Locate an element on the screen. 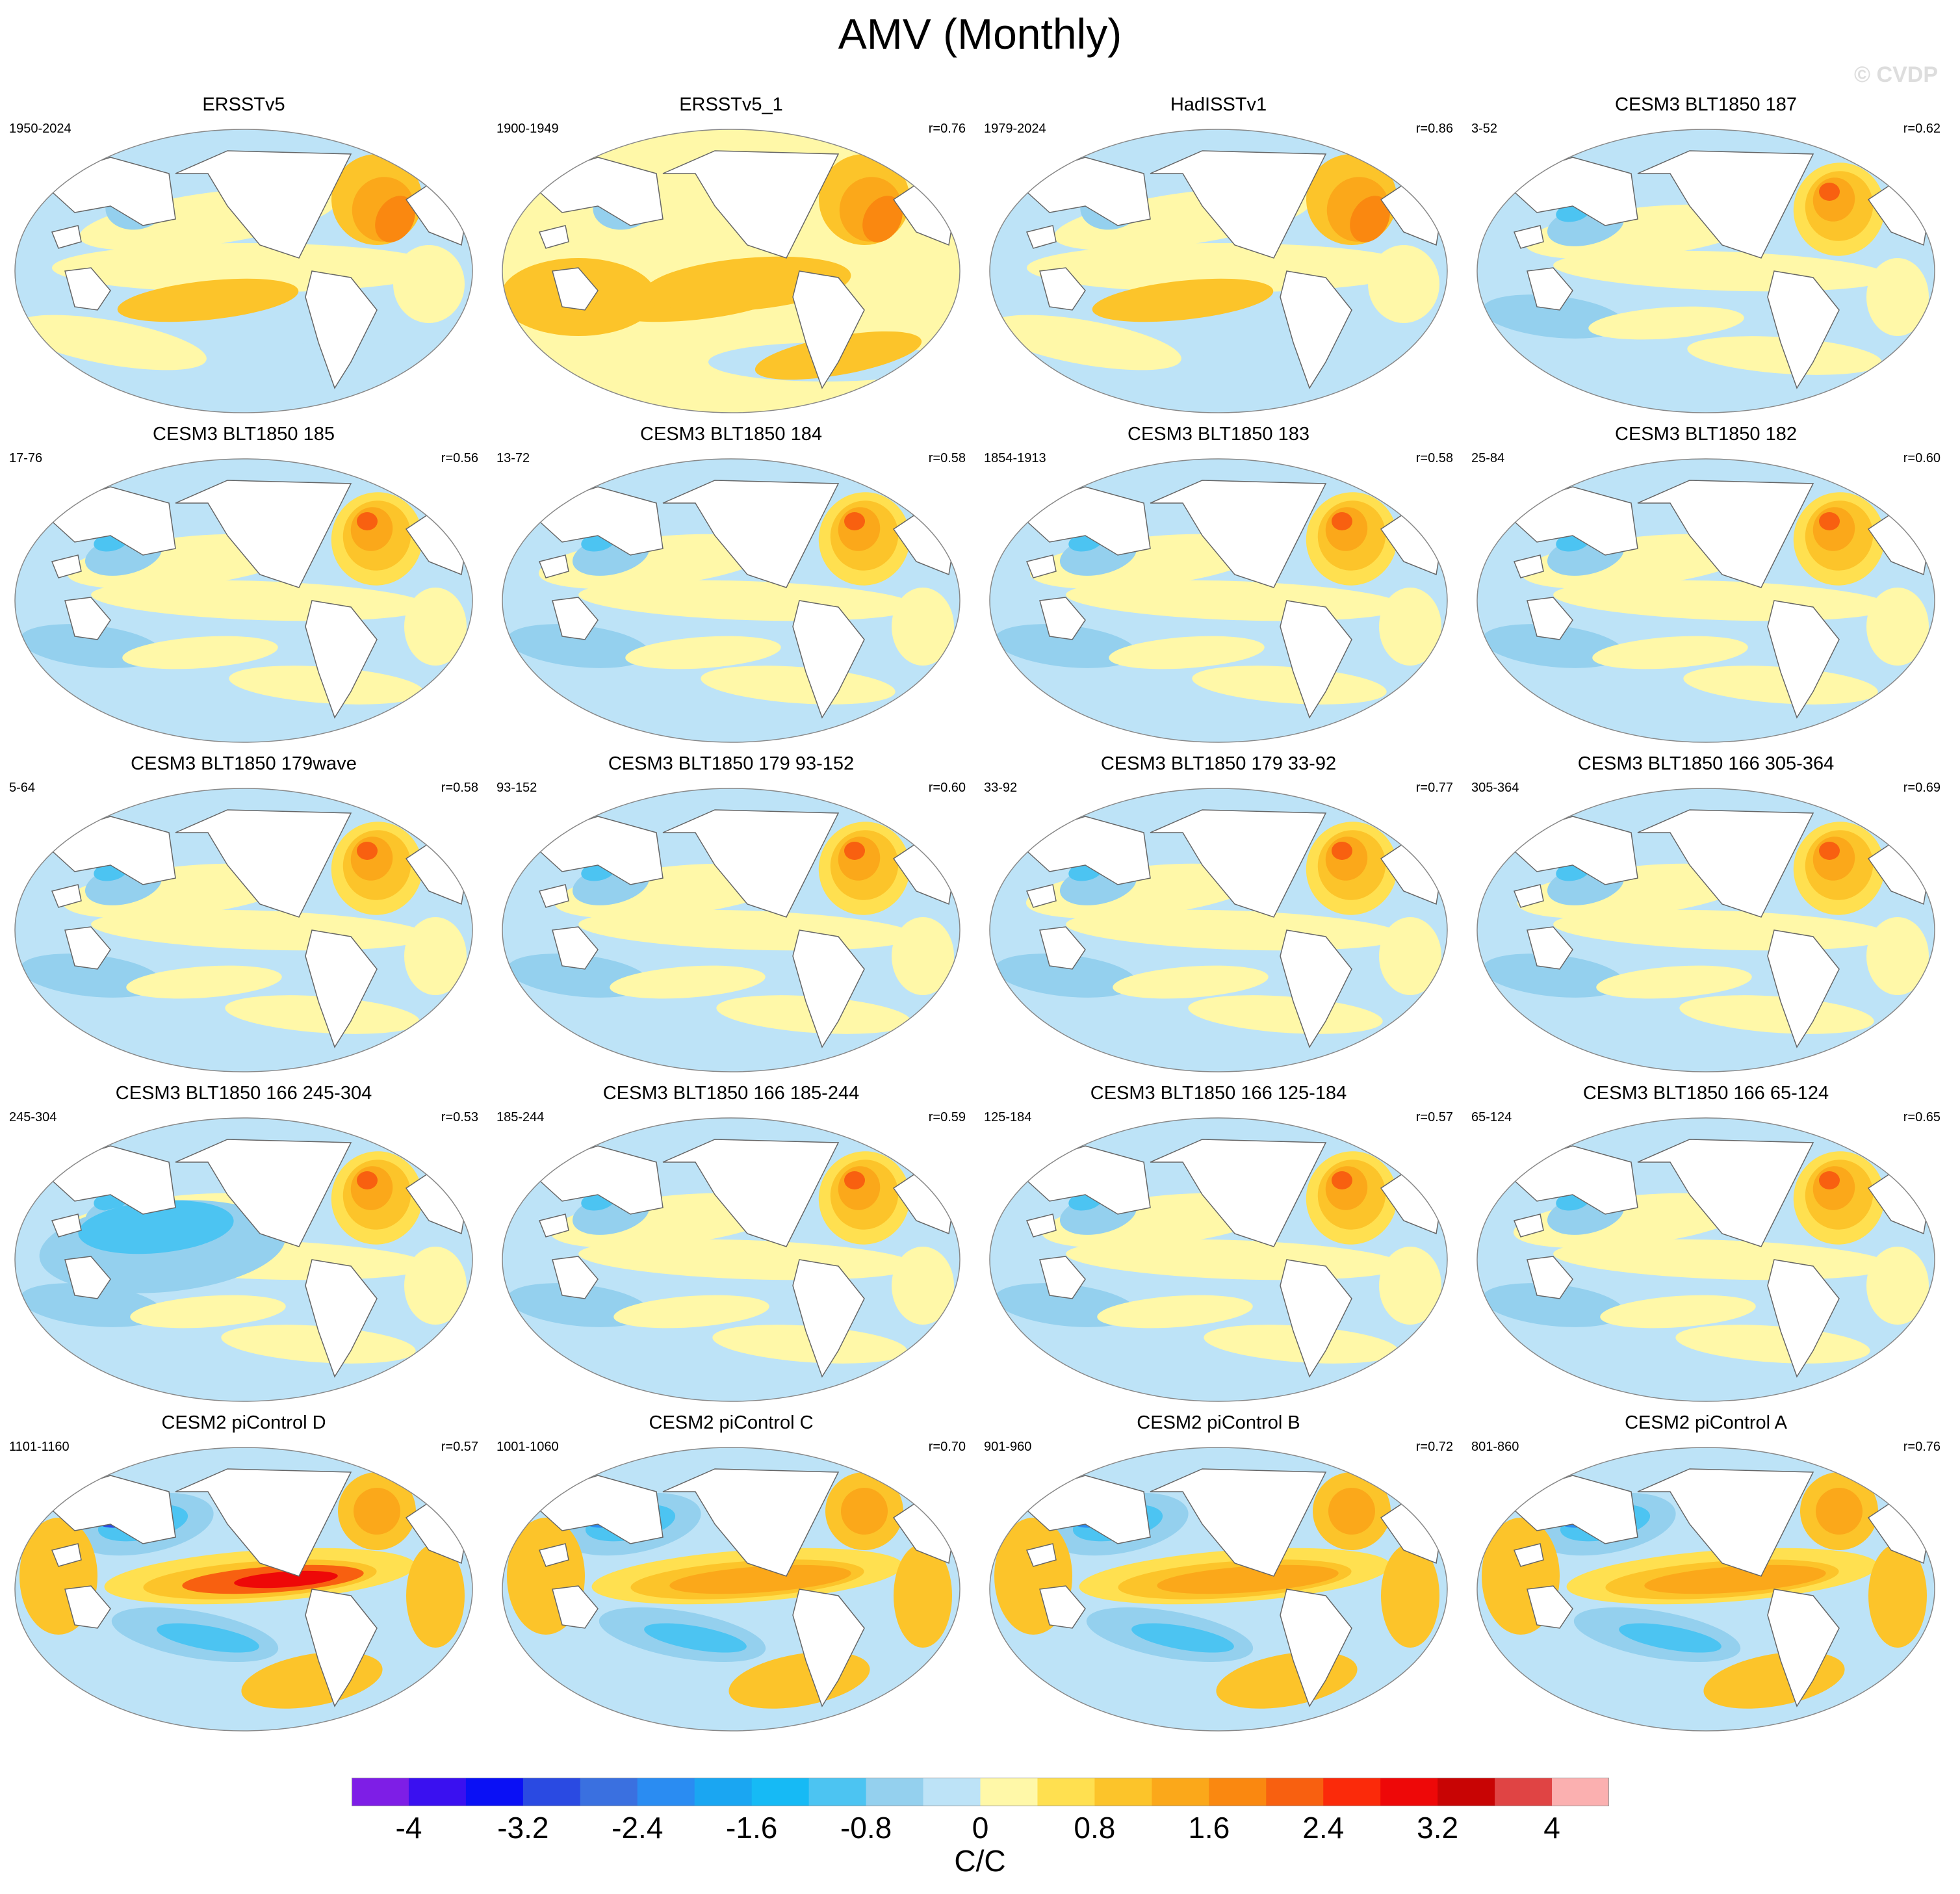 The image size is (1960, 1894). panel-years: 25-84 is located at coordinates (1488, 458).